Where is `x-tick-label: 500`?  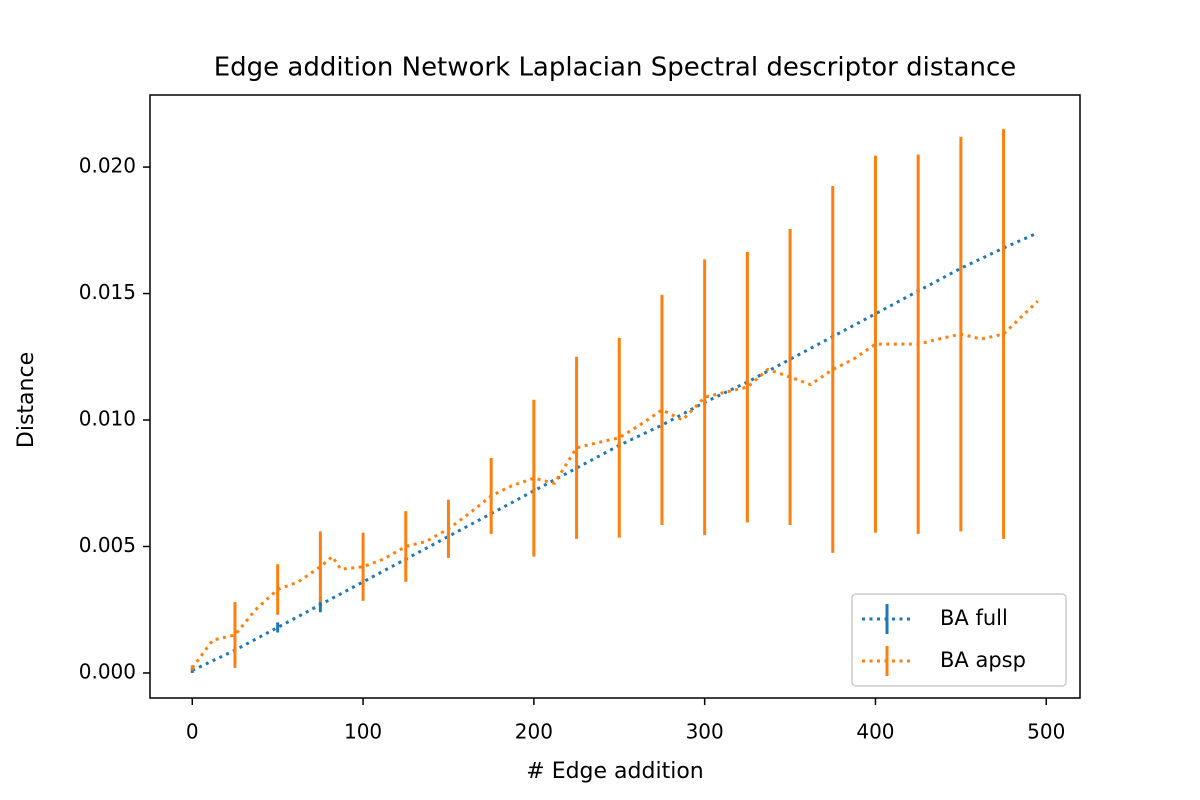
x-tick-label: 500 is located at coordinates (1046, 732).